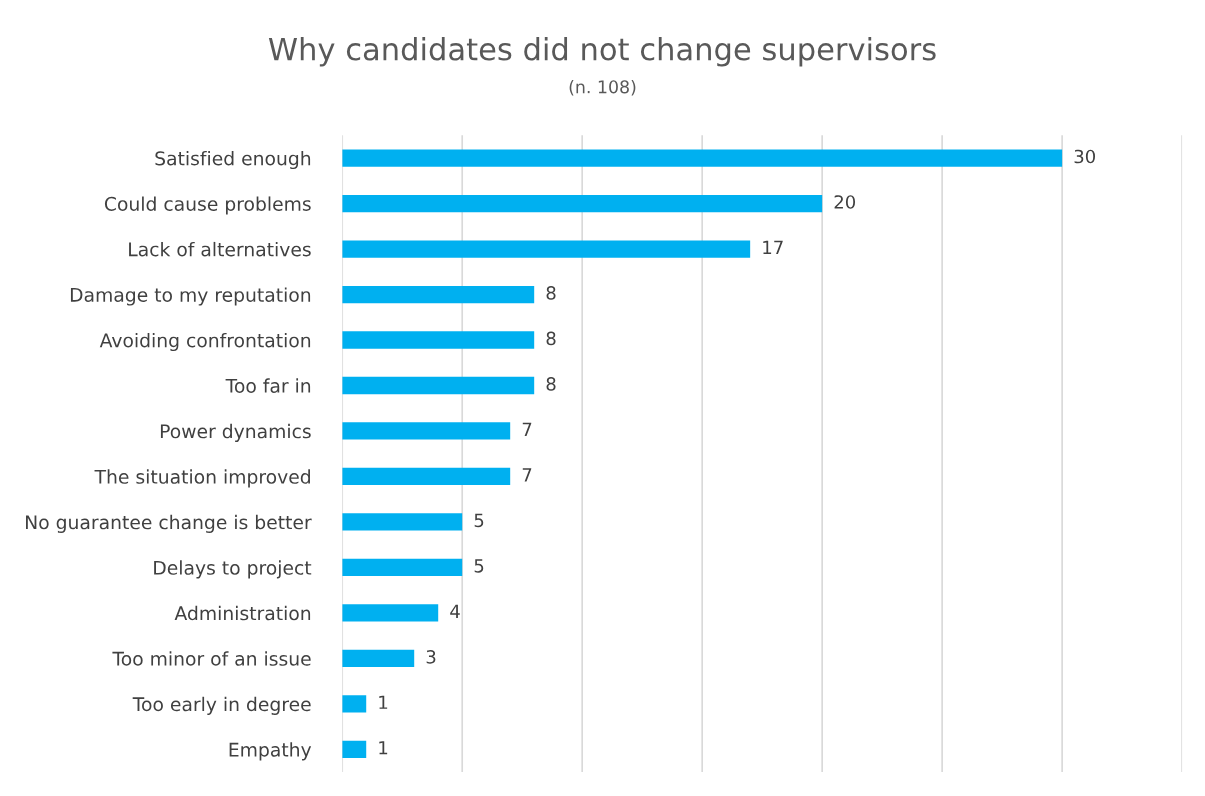  Describe the element at coordinates (845, 202) in the screenshot. I see `data-label: 20` at that location.